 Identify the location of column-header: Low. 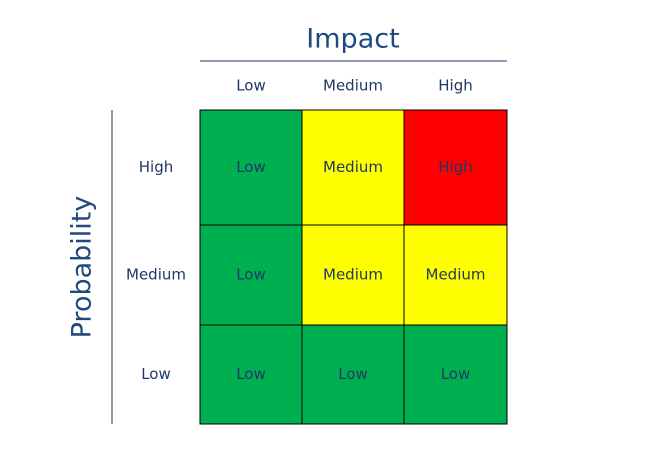
(251, 86).